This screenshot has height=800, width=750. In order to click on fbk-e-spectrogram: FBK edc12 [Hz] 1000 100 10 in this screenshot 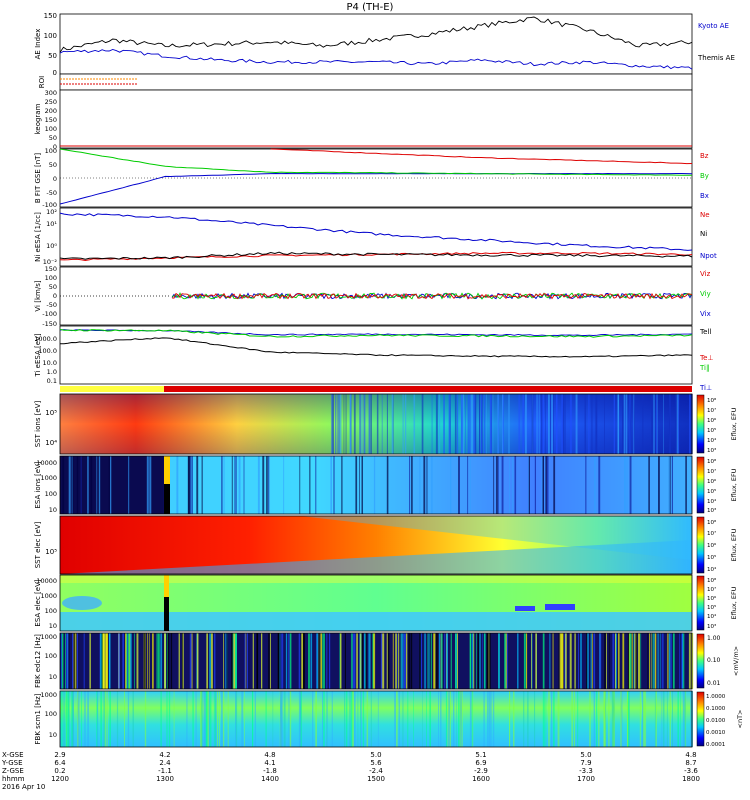, I will do `click(364, 661)`.